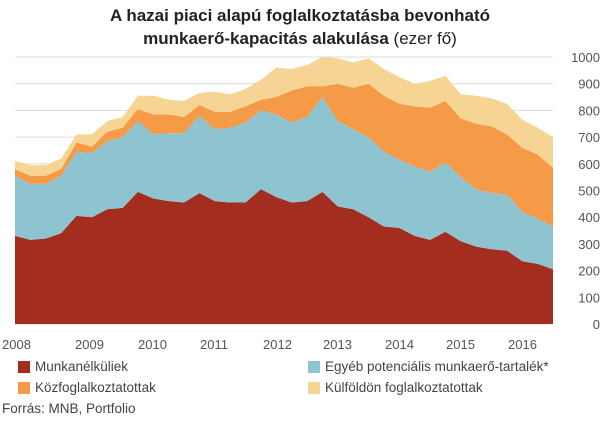 The height and width of the screenshot is (424, 605). I want to click on legend-label-kulfoldon: Külföldön foglalkoztatottak, so click(404, 387).